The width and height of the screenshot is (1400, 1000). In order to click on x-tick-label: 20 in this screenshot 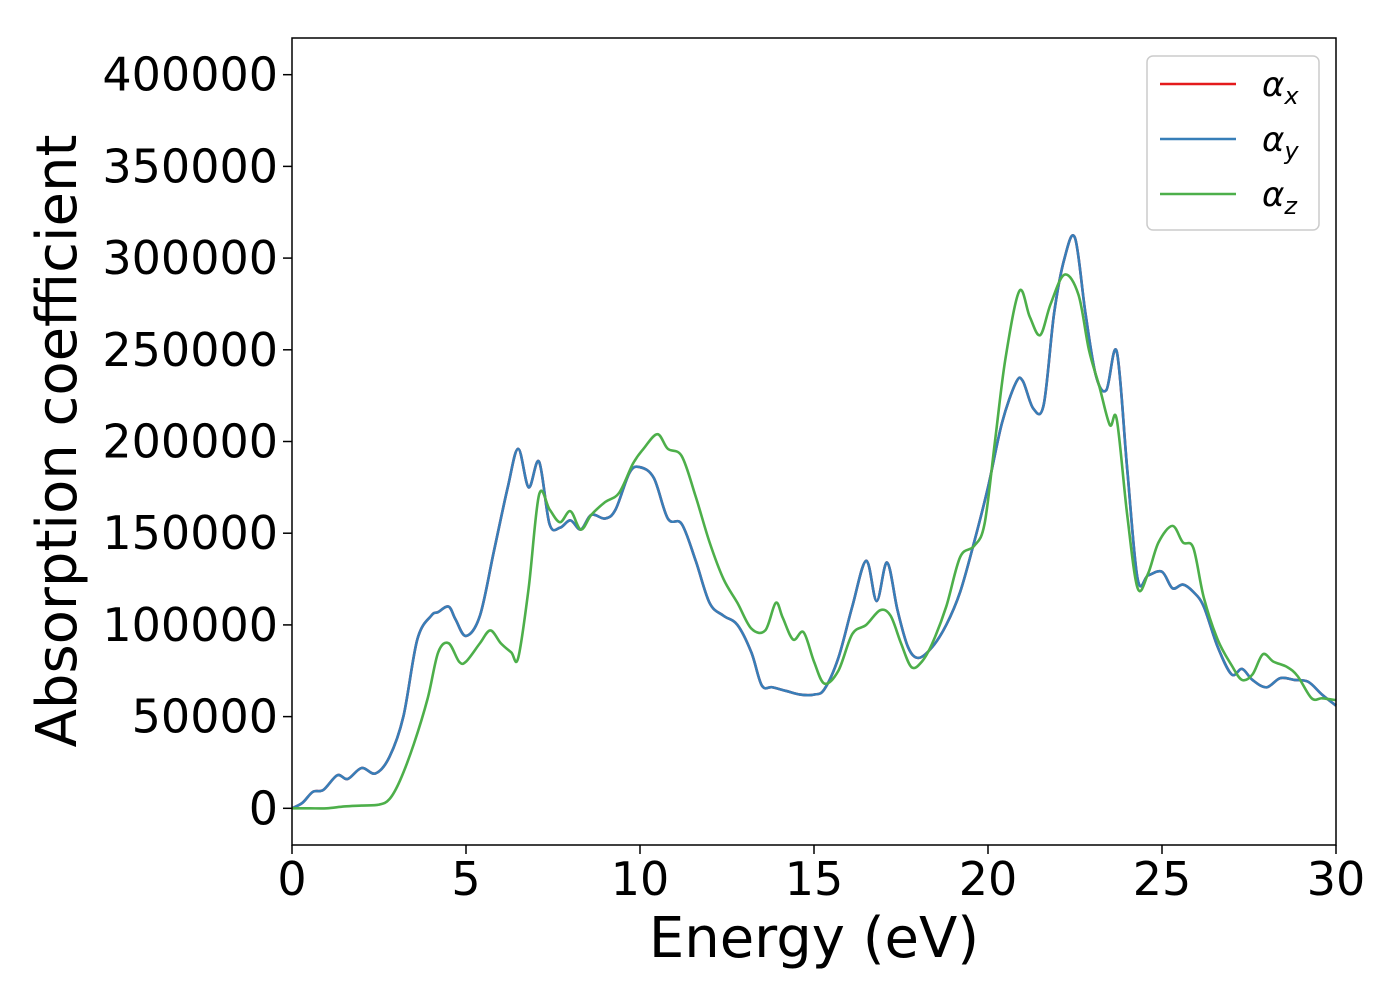, I will do `click(988, 879)`.